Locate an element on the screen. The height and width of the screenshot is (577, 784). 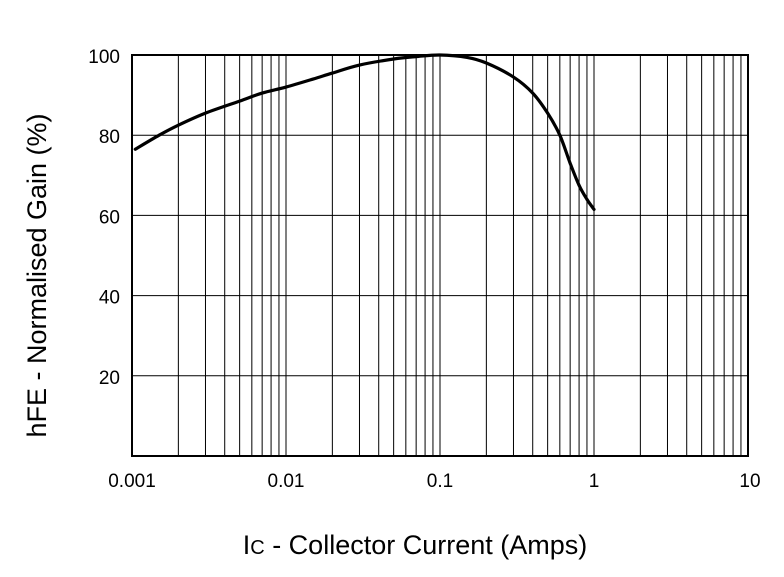
y-tick-label: 20 is located at coordinates (109, 378).